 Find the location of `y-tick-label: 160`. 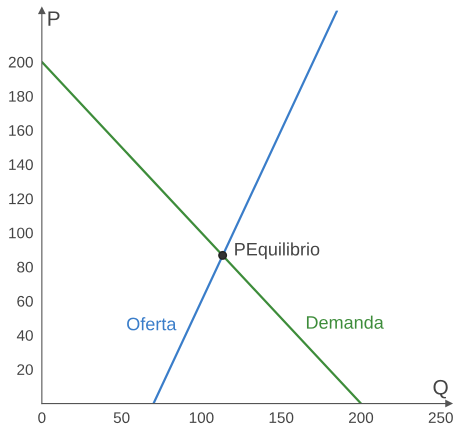

y-tick-label: 160 is located at coordinates (21, 130).